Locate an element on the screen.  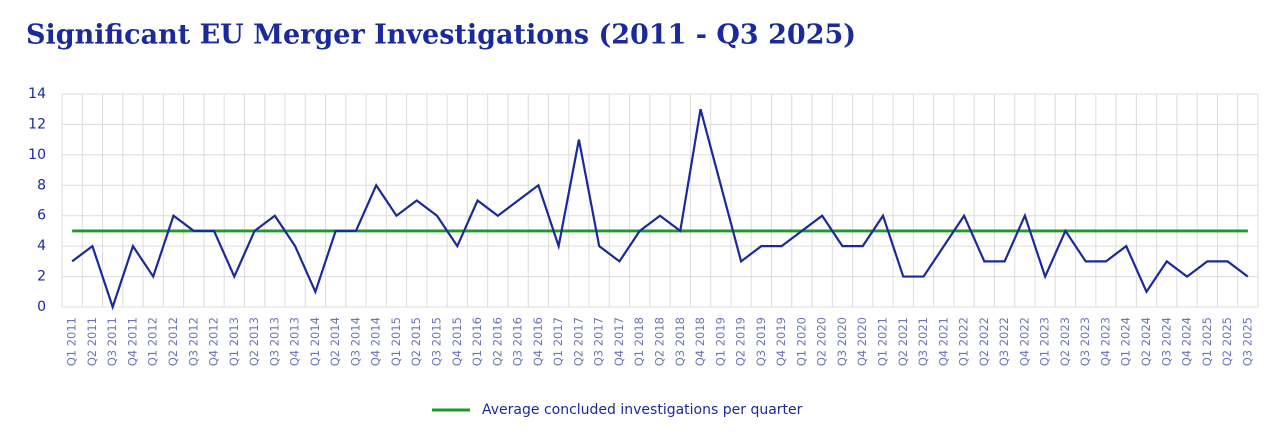
x-tick-label: Q1 2015 is located at coordinates (396, 341).